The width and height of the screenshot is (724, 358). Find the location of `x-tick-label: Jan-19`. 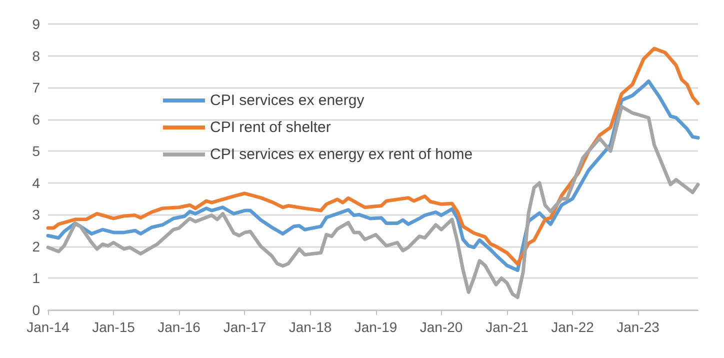

x-tick-label: Jan-19 is located at coordinates (376, 327).